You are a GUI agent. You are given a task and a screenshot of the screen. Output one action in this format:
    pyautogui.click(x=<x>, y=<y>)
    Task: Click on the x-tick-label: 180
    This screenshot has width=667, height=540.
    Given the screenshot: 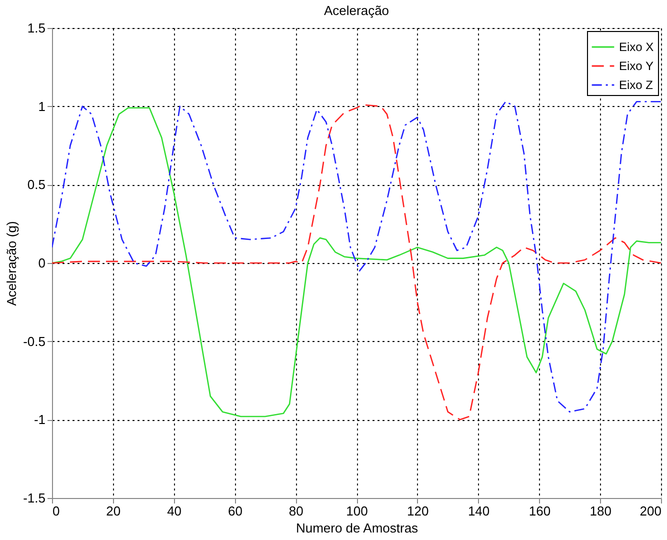 What is the action you would take?
    pyautogui.click(x=601, y=511)
    